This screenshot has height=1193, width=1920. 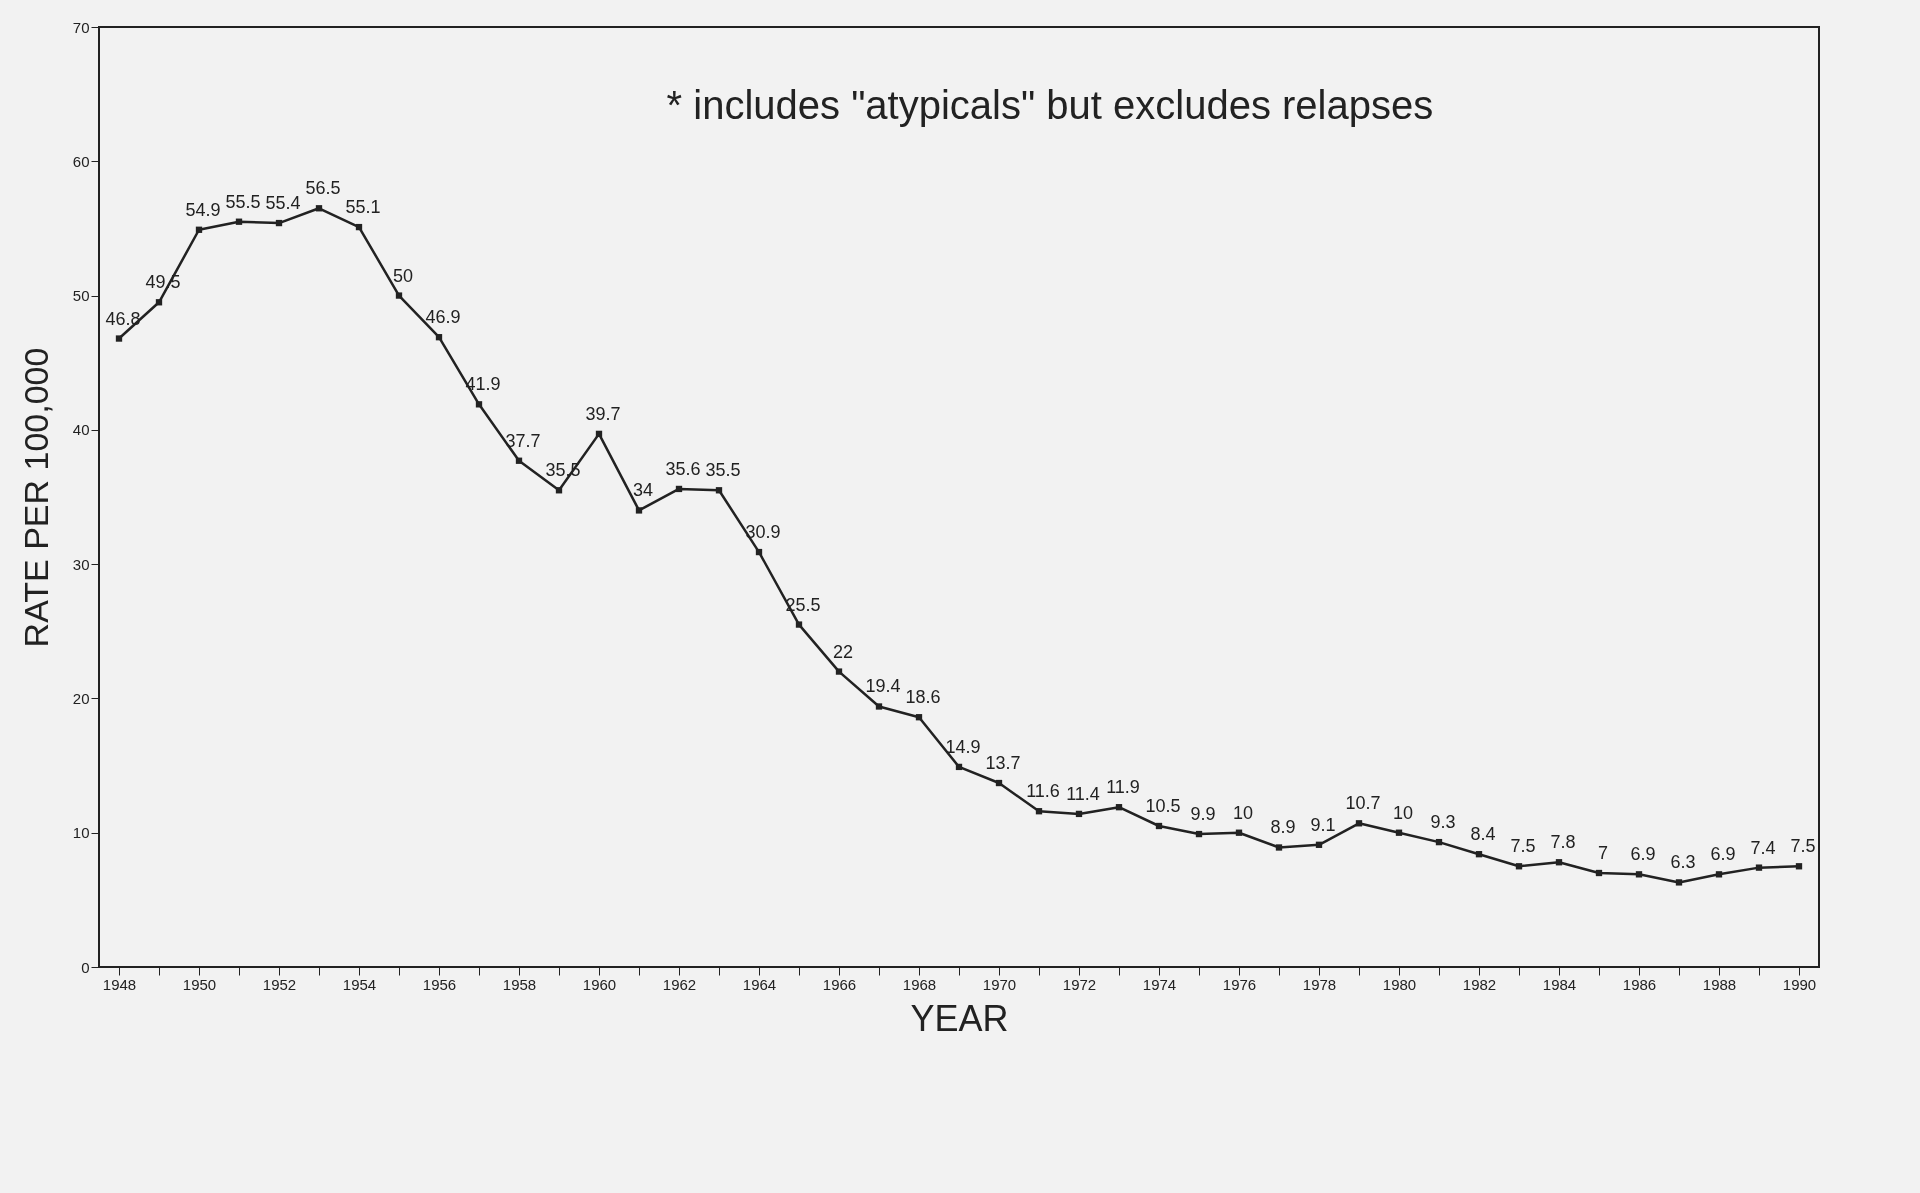 What do you see at coordinates (1603, 853) in the screenshot?
I see `data-label: 7` at bounding box center [1603, 853].